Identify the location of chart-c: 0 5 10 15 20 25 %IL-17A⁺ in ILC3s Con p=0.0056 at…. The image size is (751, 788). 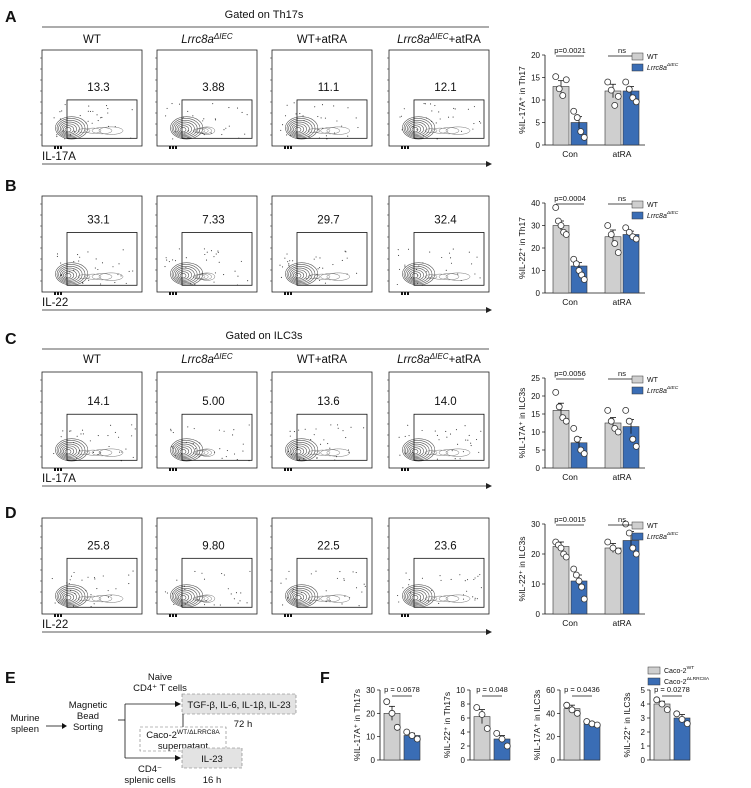
(598, 425).